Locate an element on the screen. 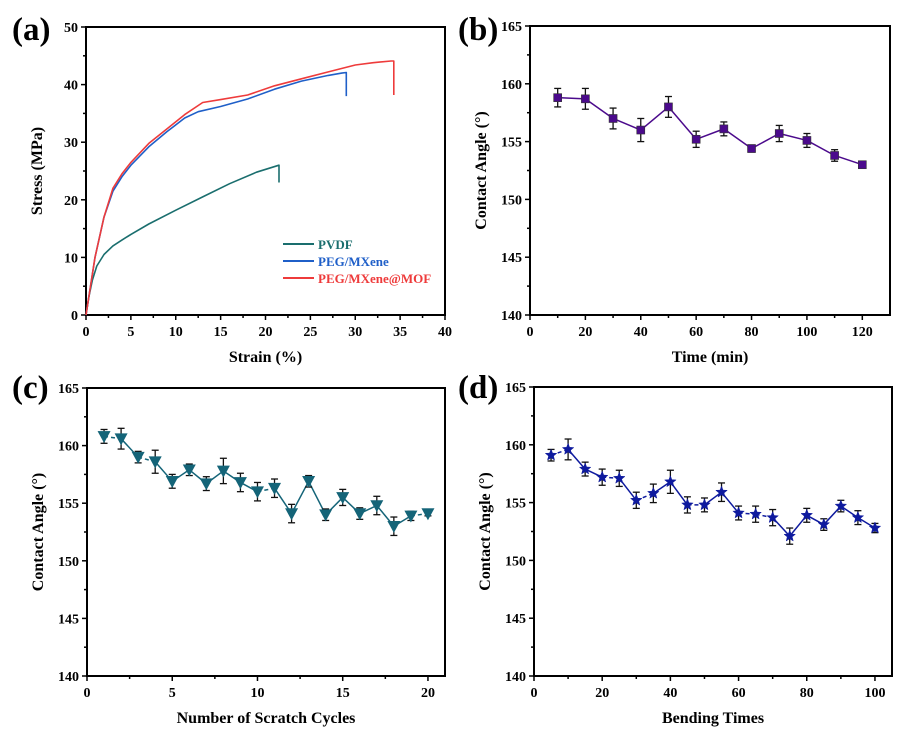  y-tick-label: 145 is located at coordinates (515, 619).